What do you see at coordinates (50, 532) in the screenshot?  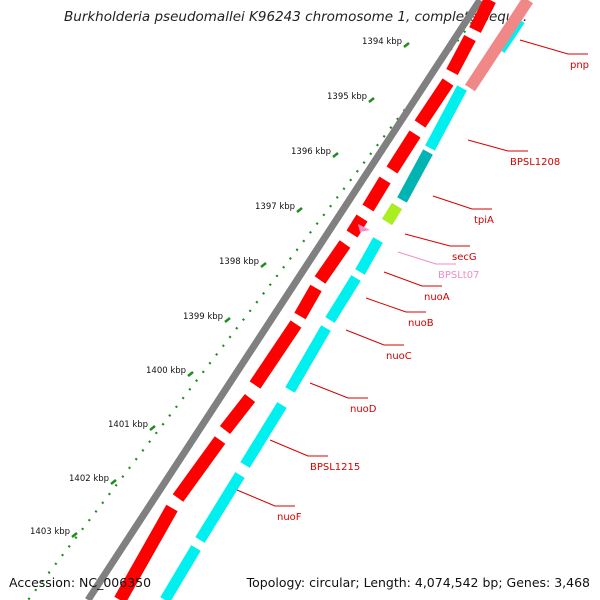 I see `ruler-tick-label: 1403 kbp` at bounding box center [50, 532].